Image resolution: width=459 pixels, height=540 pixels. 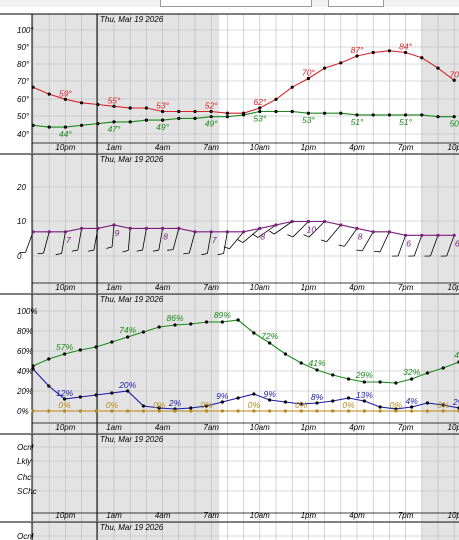 What do you see at coordinates (408, 243) in the screenshot?
I see `wind-data-label: 6` at bounding box center [408, 243].